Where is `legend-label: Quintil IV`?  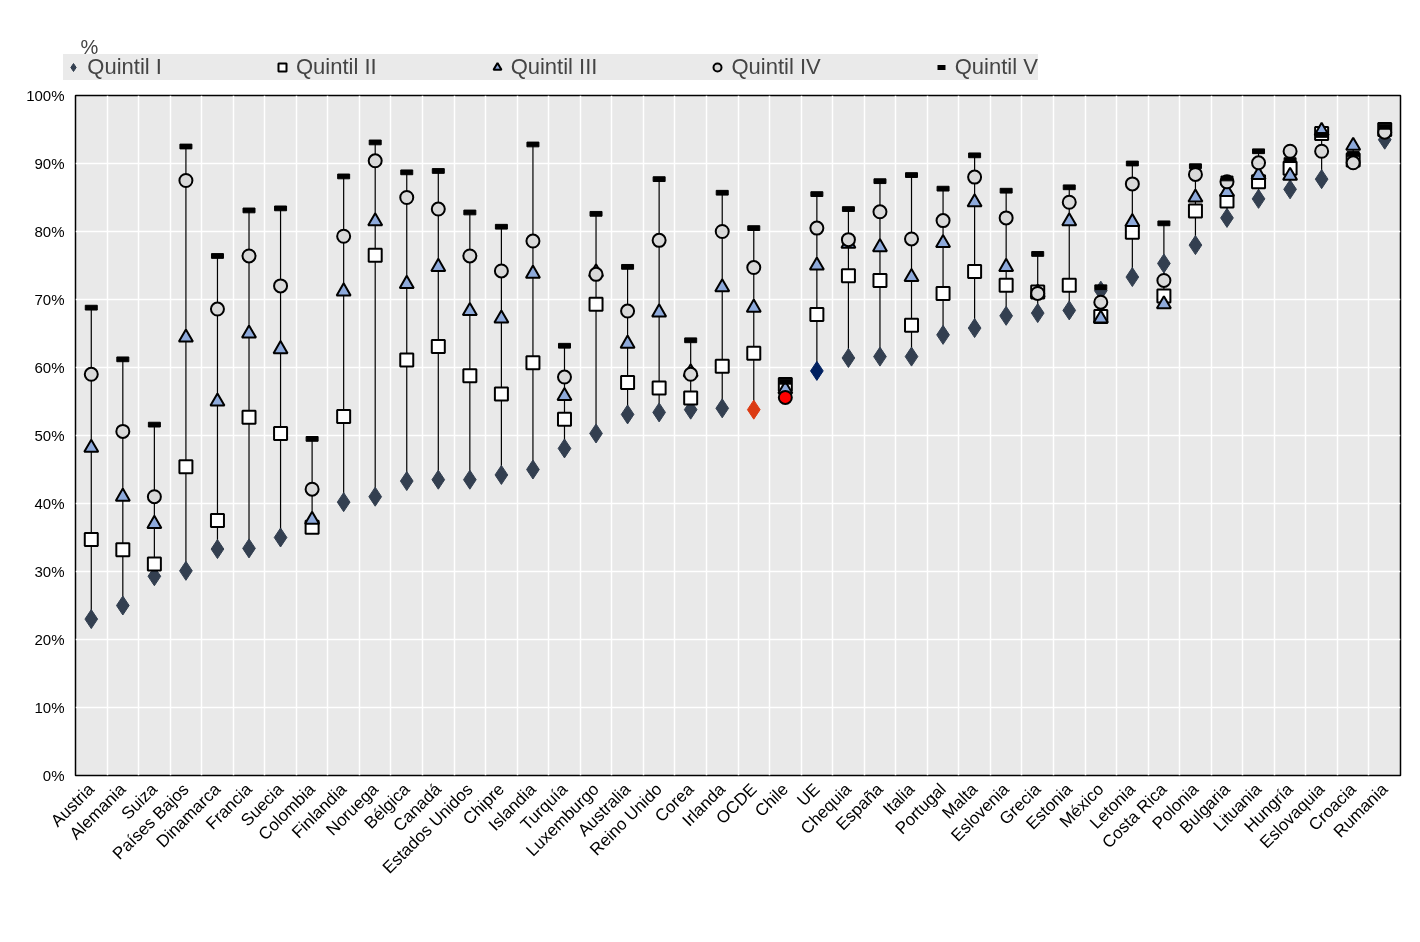
legend-label: Quintil IV is located at coordinates (776, 67).